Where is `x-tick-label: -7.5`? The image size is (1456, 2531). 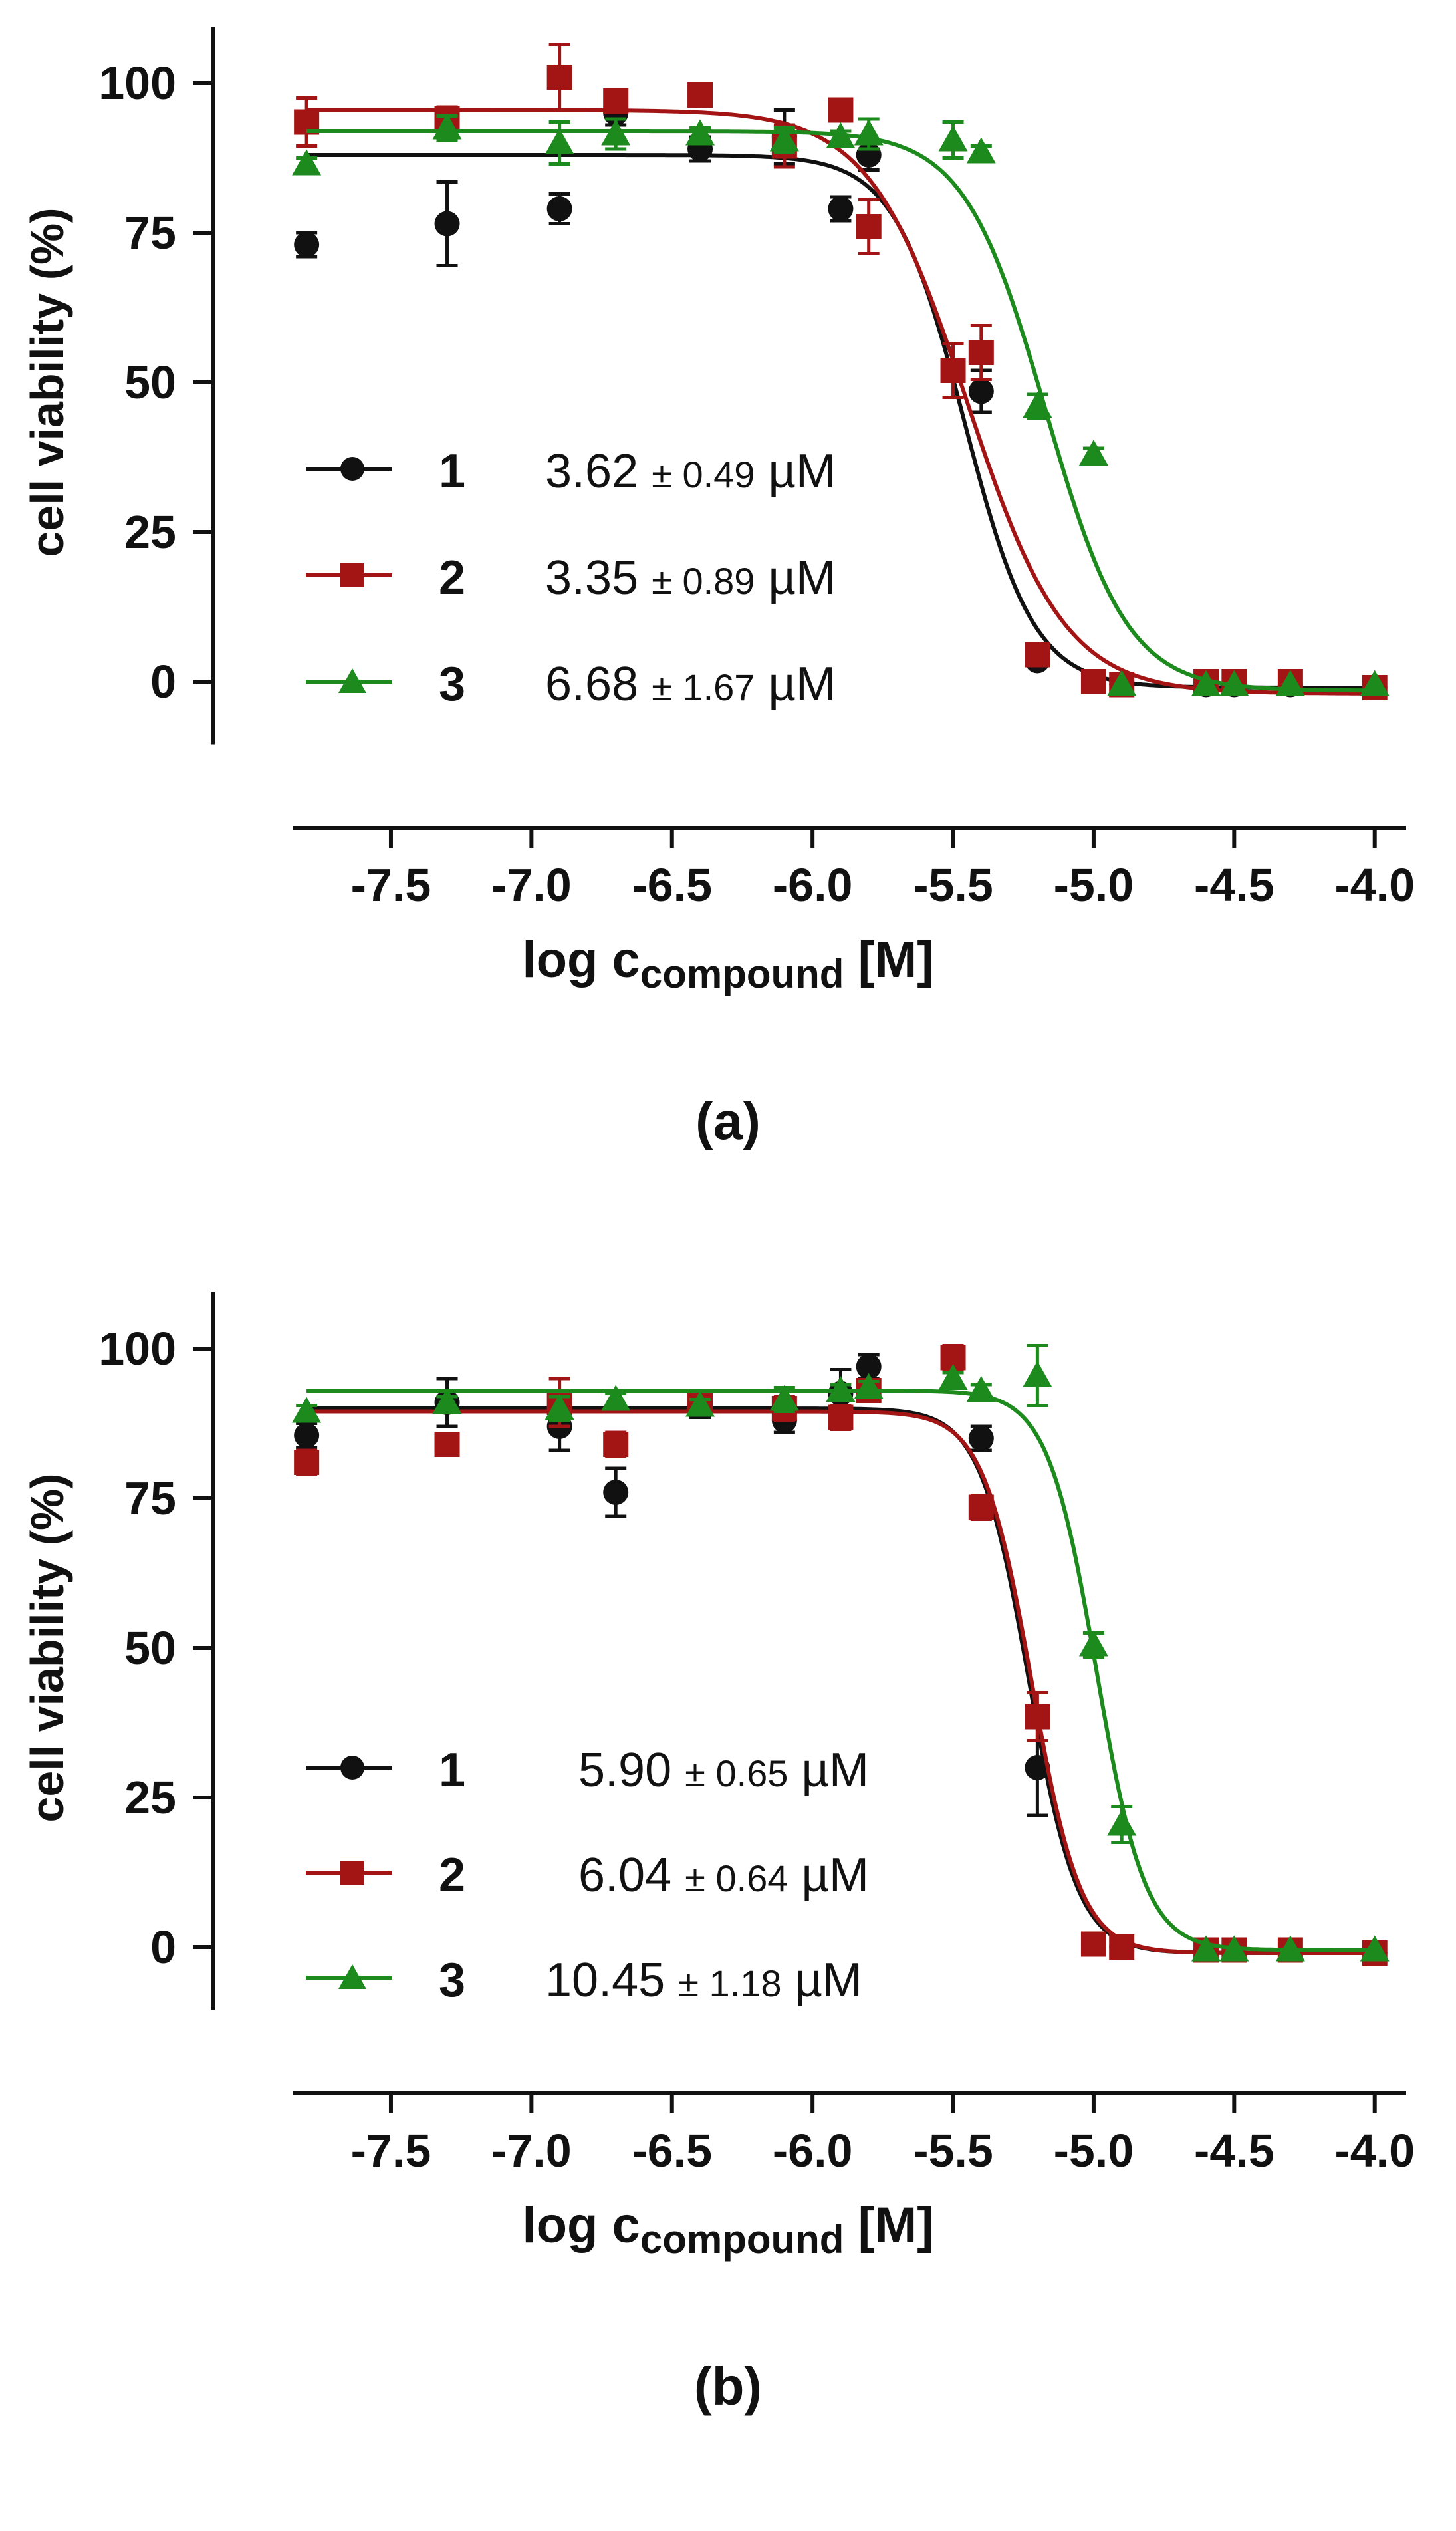
x-tick-label: -7.5 is located at coordinates (391, 2151).